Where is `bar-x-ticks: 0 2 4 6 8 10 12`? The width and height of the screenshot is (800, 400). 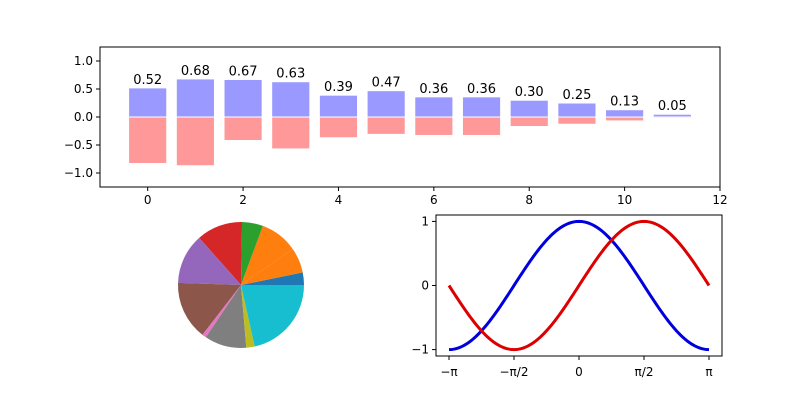 bar-x-ticks: 0 2 4 6 8 10 12 is located at coordinates (436, 197).